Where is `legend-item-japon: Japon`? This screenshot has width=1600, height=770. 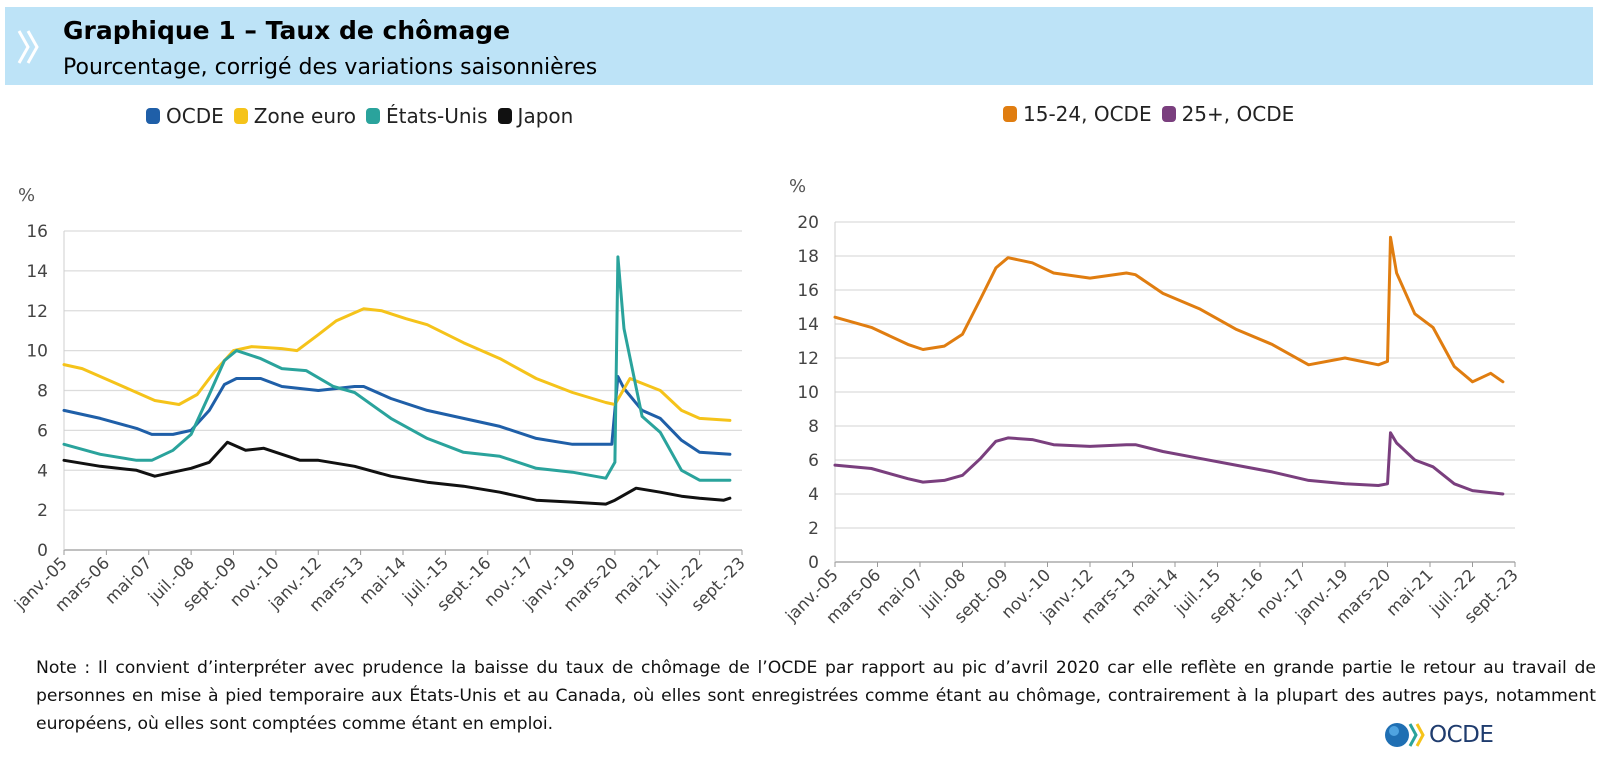 legend-item-japon: Japon is located at coordinates (535, 116).